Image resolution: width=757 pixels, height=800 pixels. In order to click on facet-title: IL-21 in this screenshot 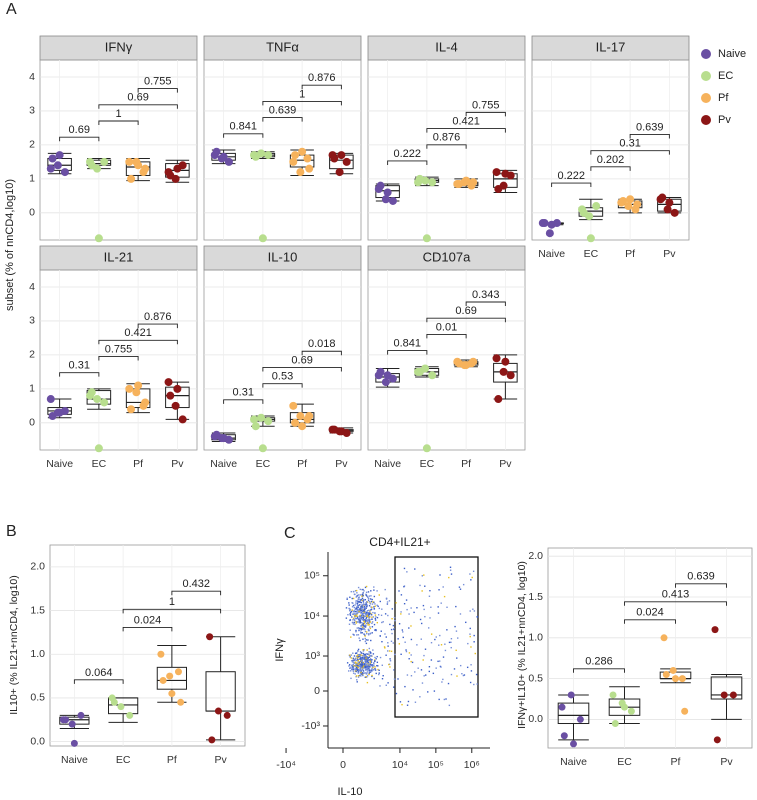, I will do `click(119, 256)`.